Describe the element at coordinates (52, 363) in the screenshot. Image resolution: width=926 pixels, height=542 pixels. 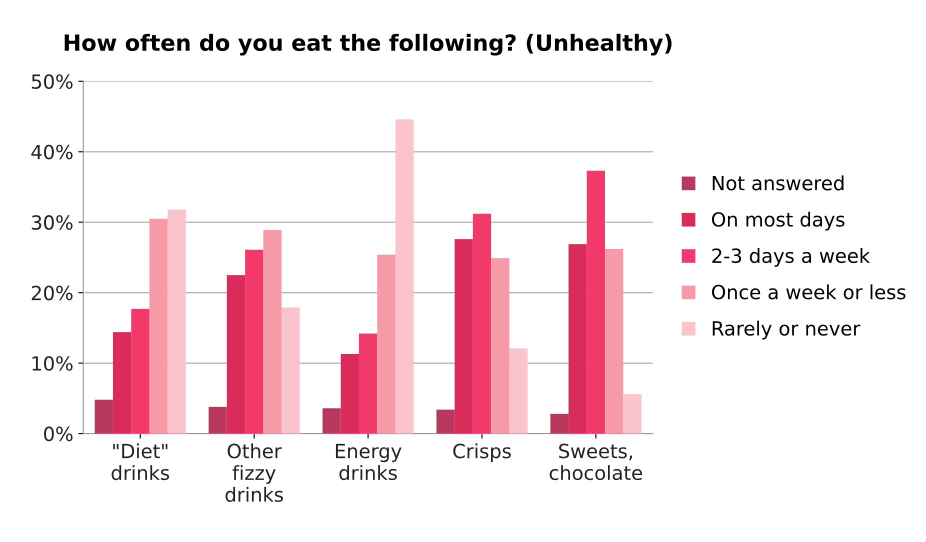
I see `y-tick-label: 10%` at that location.